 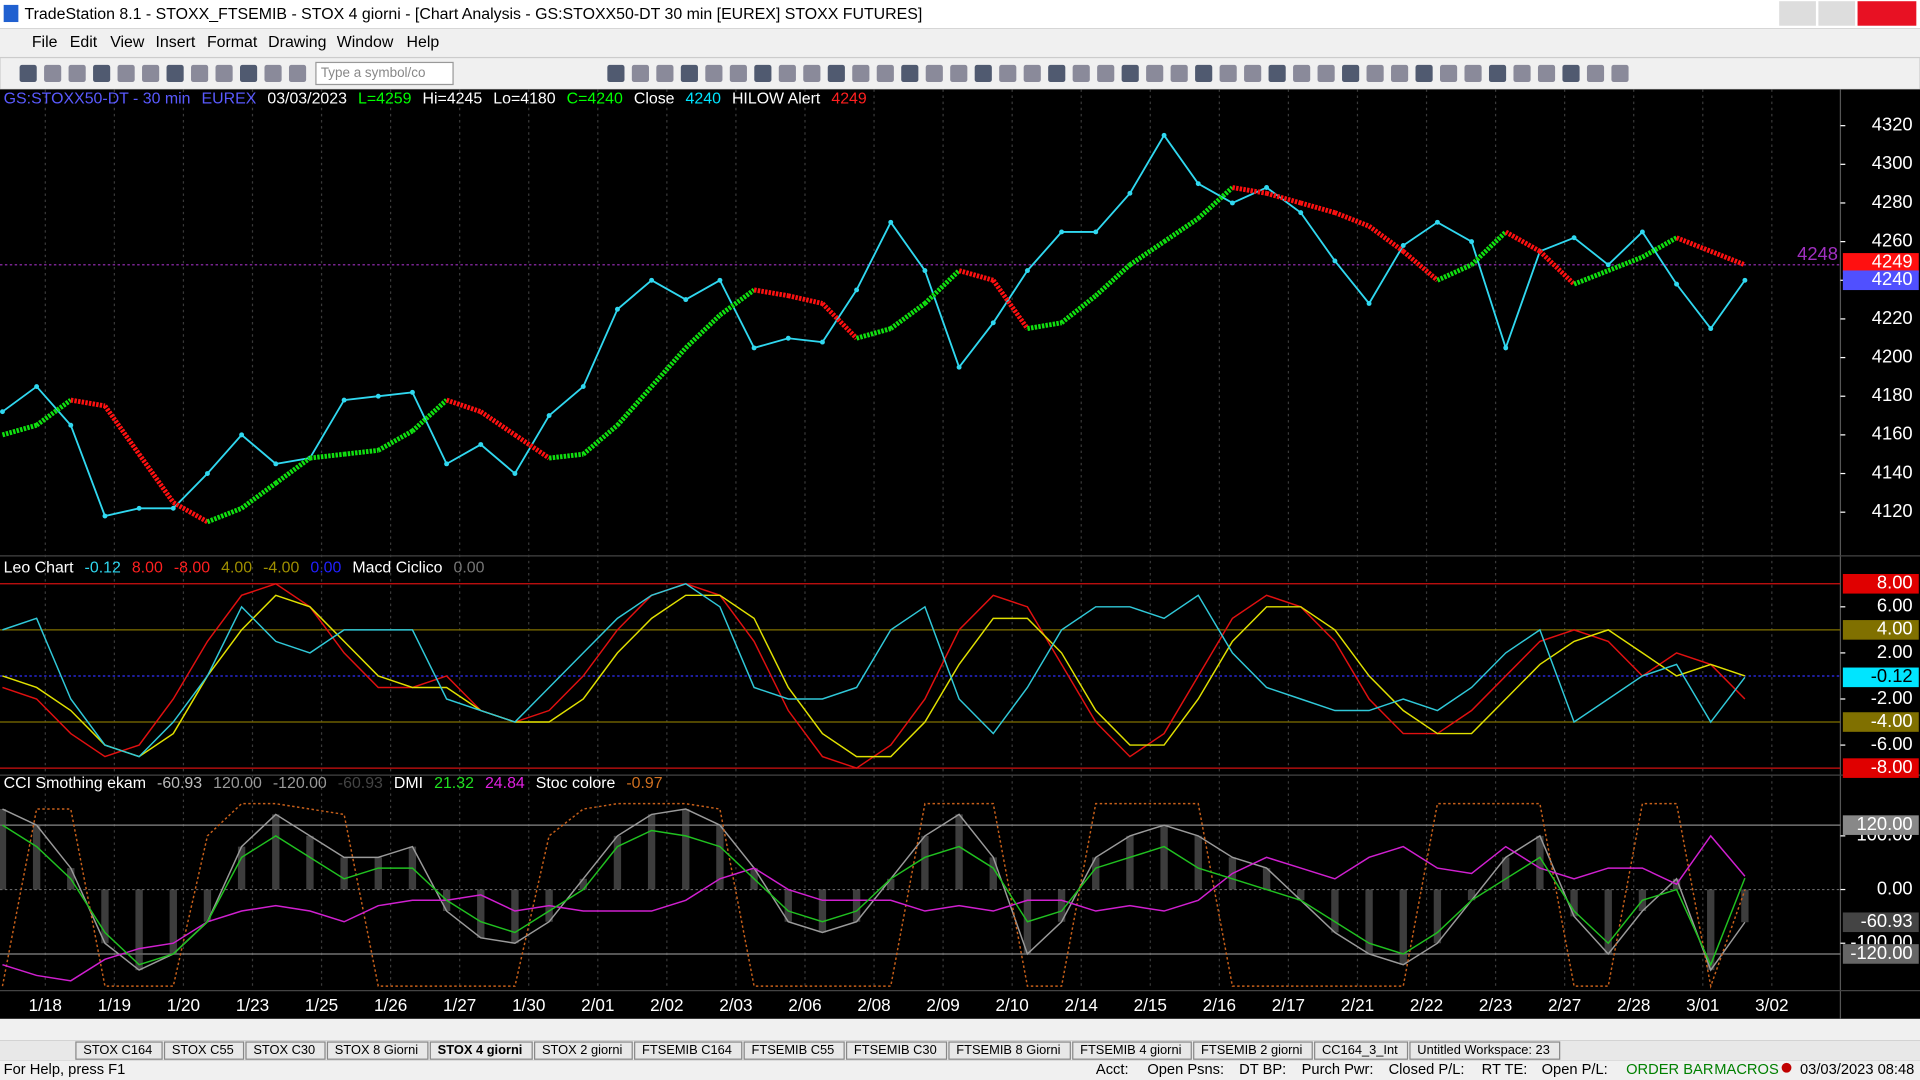 What do you see at coordinates (1483, 1049) in the screenshot?
I see `workspace-tab: Untitled Workspace: 23` at bounding box center [1483, 1049].